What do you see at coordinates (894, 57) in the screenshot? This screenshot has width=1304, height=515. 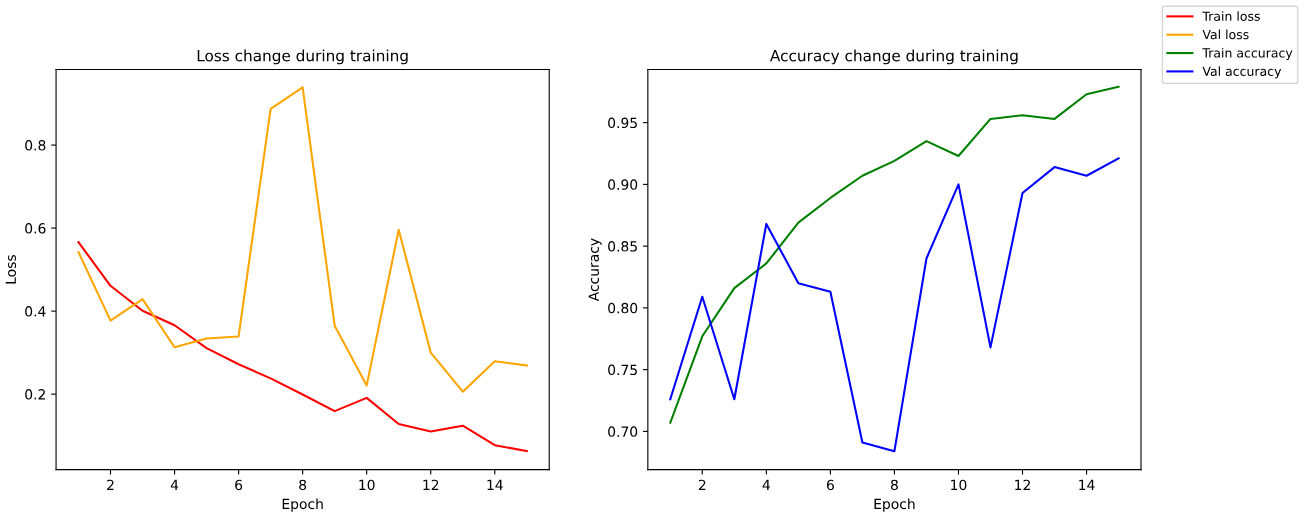 I see `chart-title: Accuracy change during training` at bounding box center [894, 57].